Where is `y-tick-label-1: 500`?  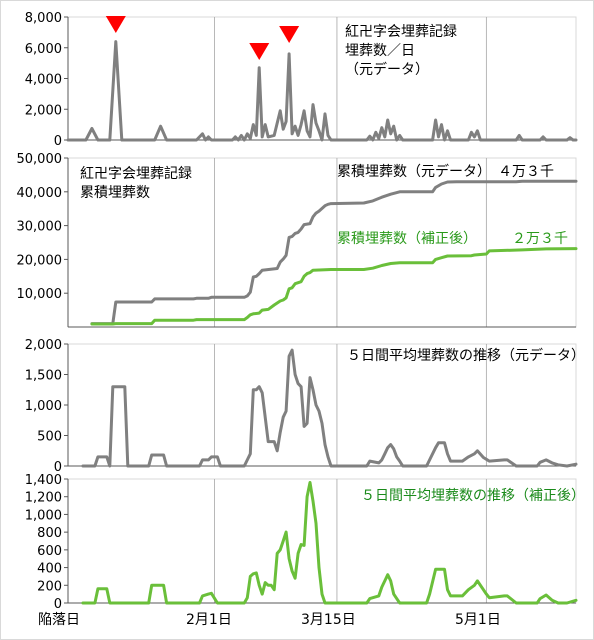
y-tick-label-1: 500 is located at coordinates (49, 437).